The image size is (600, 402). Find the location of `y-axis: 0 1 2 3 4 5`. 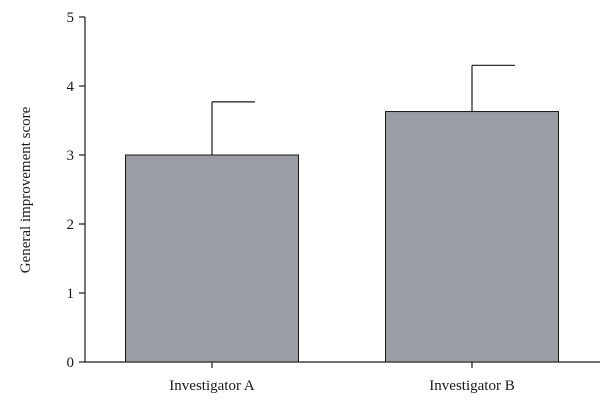

y-axis: 0 1 2 3 4 5 is located at coordinates (76, 190).